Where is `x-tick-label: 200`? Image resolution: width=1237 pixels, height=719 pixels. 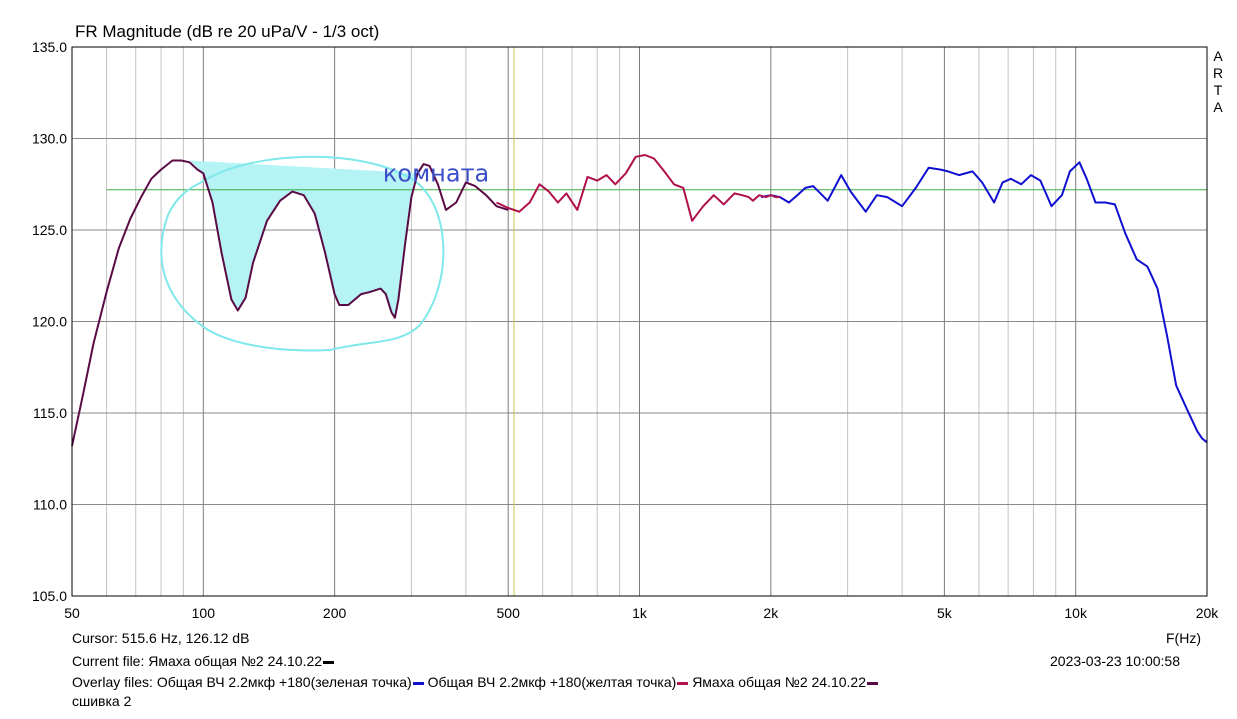
x-tick-label: 200 is located at coordinates (335, 613).